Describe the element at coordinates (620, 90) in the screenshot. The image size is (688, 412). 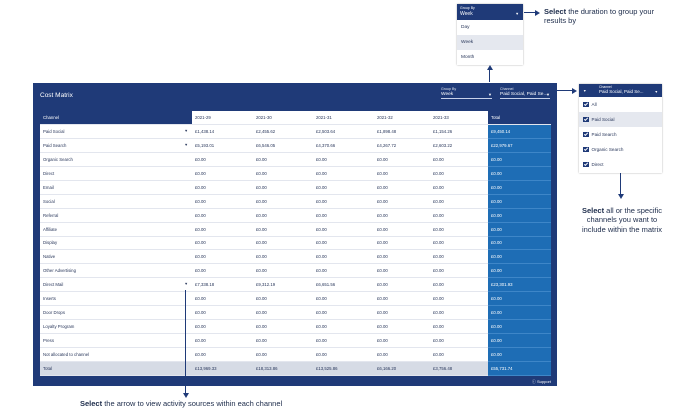
I see `channel-dropdown-header: ▼ Channel Paid Social, Paid Se... ▼` at that location.